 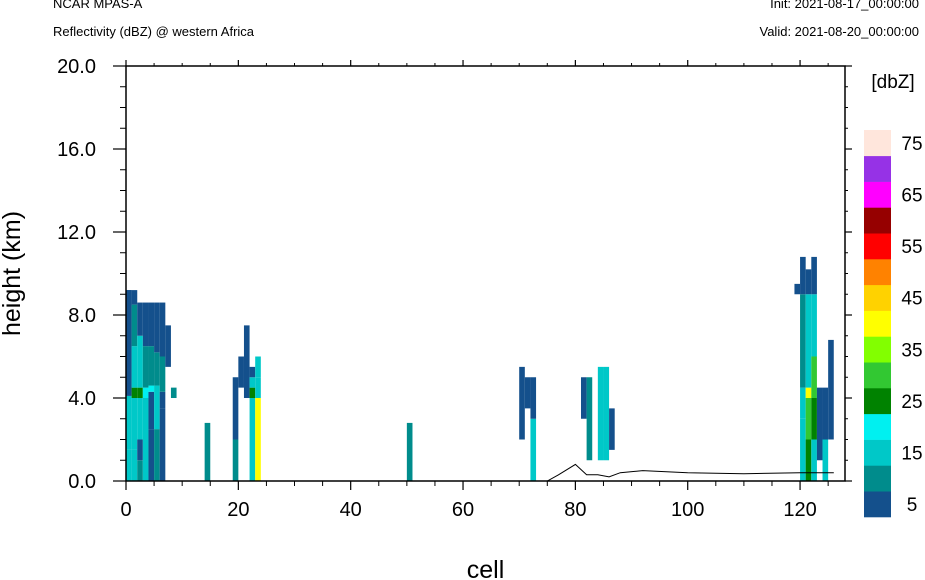 What do you see at coordinates (911, 402) in the screenshot?
I see `colorbar-label: 25` at bounding box center [911, 402].